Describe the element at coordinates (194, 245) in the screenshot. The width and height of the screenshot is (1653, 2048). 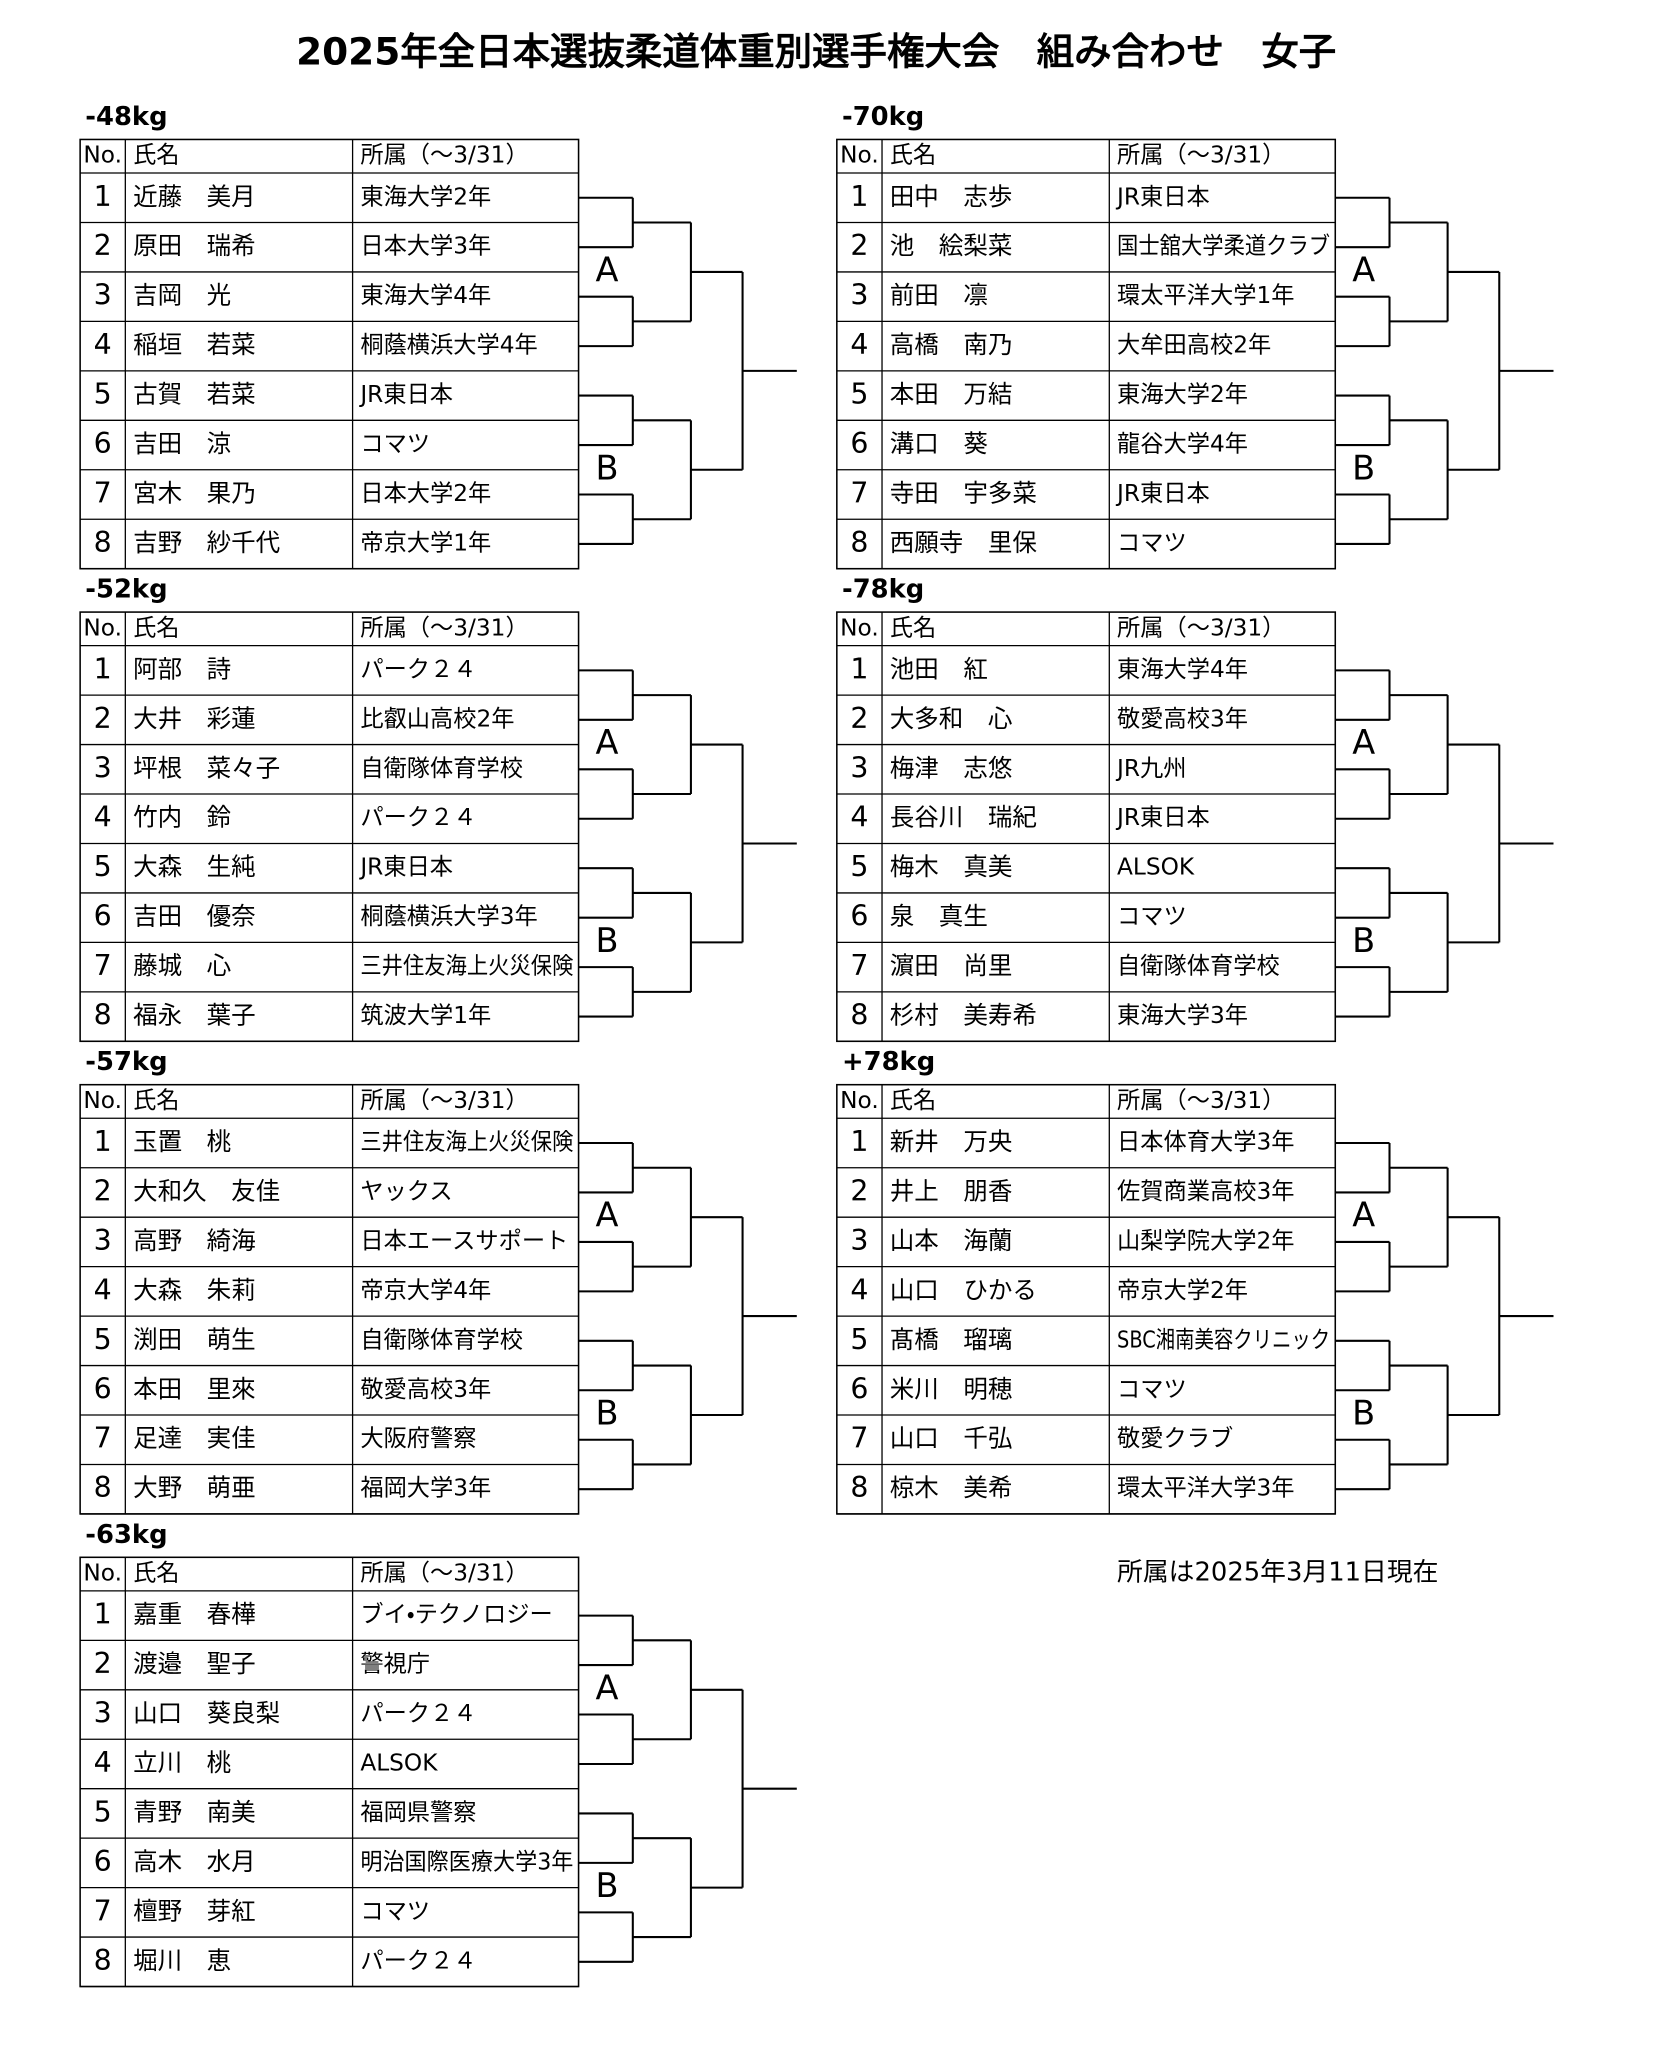
I see `athlete-name: 原田 瑞希` at that location.